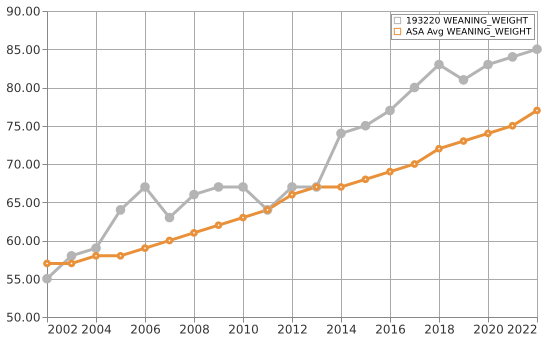 Image resolution: width=555 pixels, height=340 pixels. What do you see at coordinates (390, 329) in the screenshot?
I see `x-tick-label: 2016` at bounding box center [390, 329].